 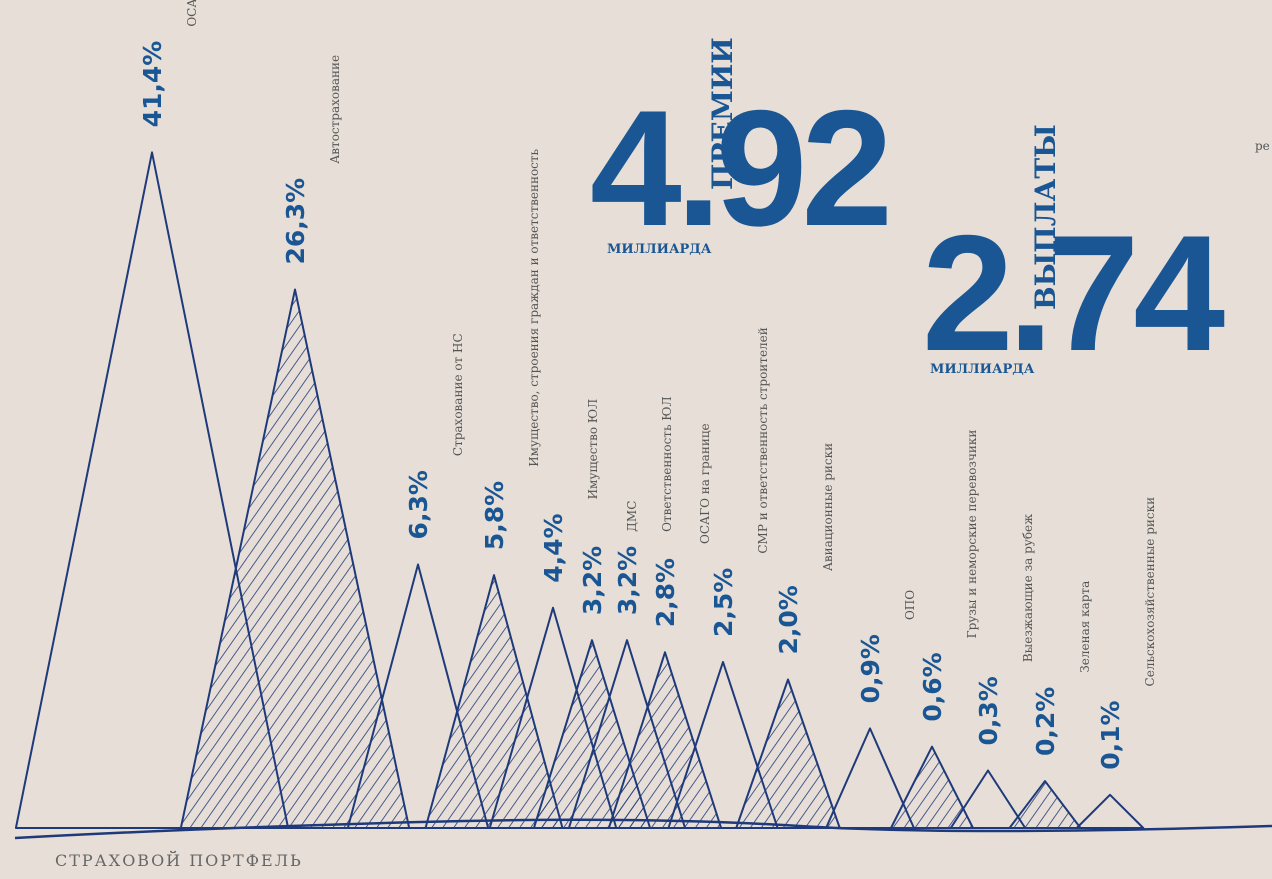 What do you see at coordinates (152, 84) in the screenshot?
I see `value-label: 41,4%` at bounding box center [152, 84].